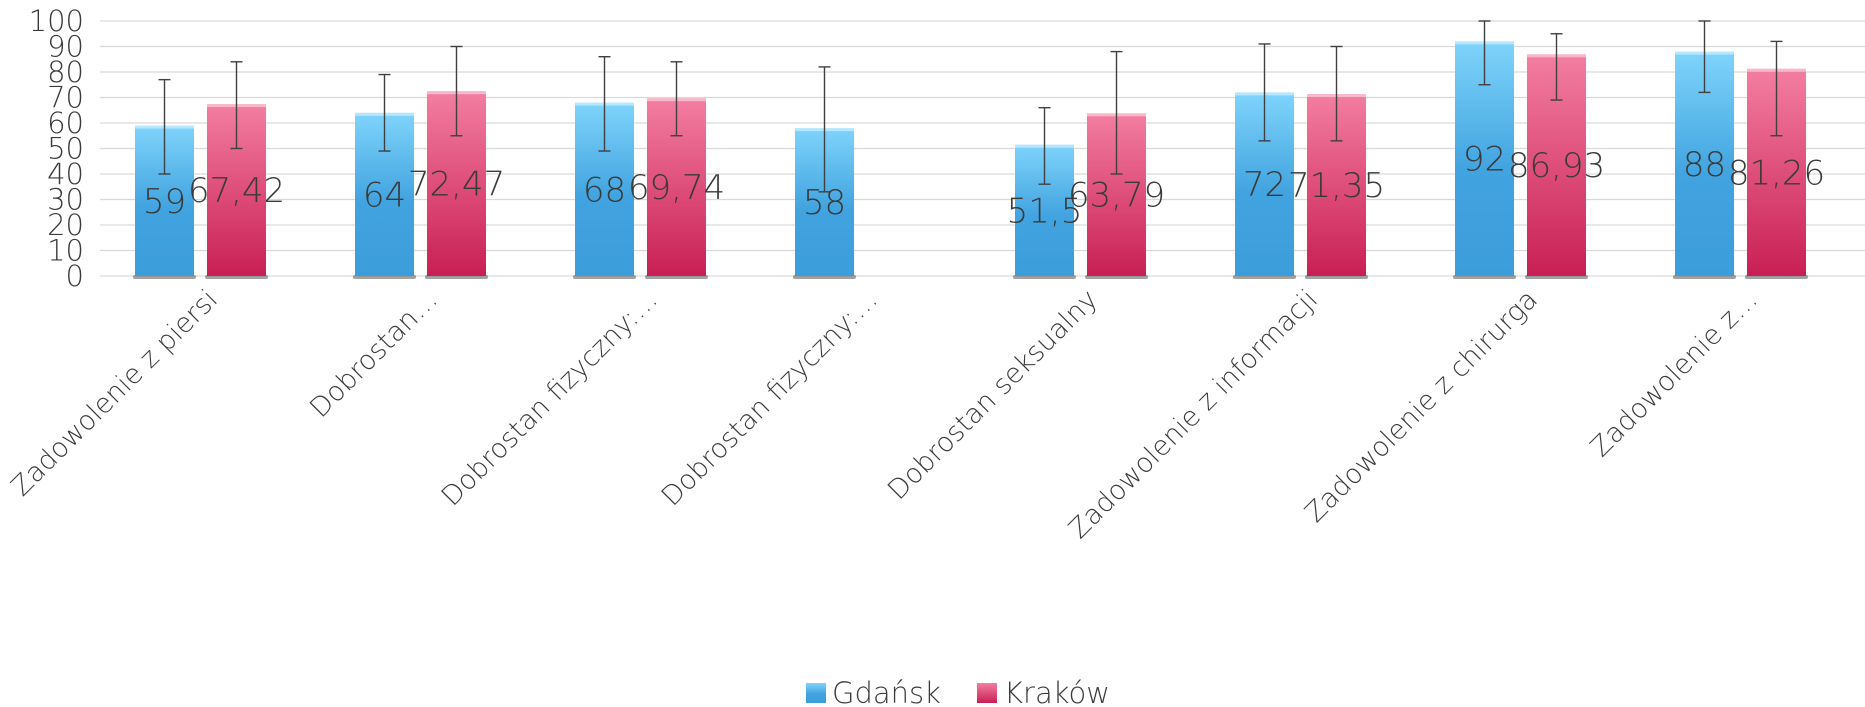  What do you see at coordinates (1264, 185) in the screenshot?
I see `data-label-gdansk-5: 72` at bounding box center [1264, 185].